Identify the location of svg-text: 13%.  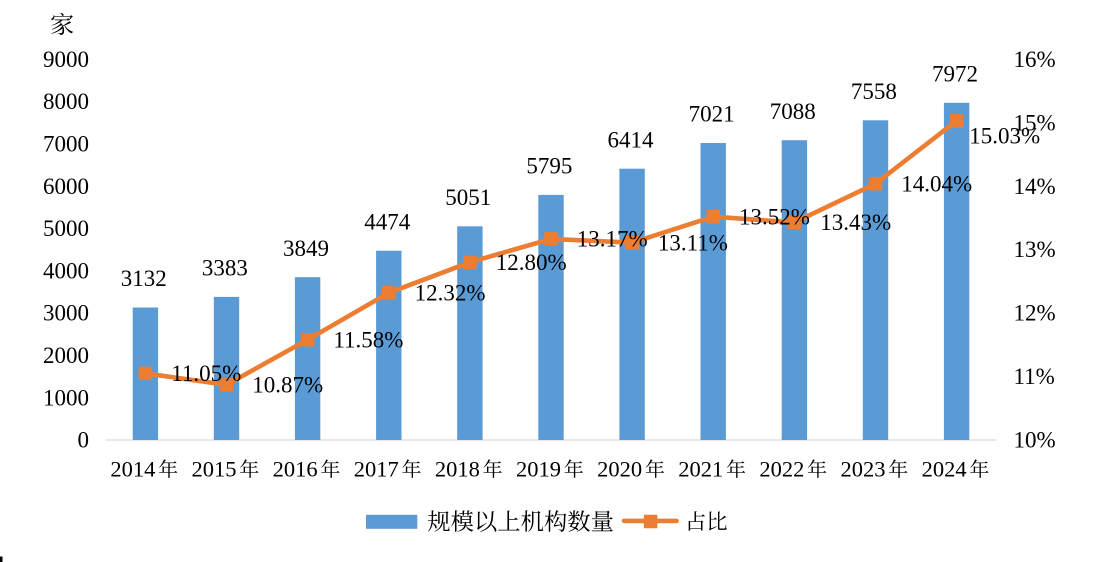
(1035, 249).